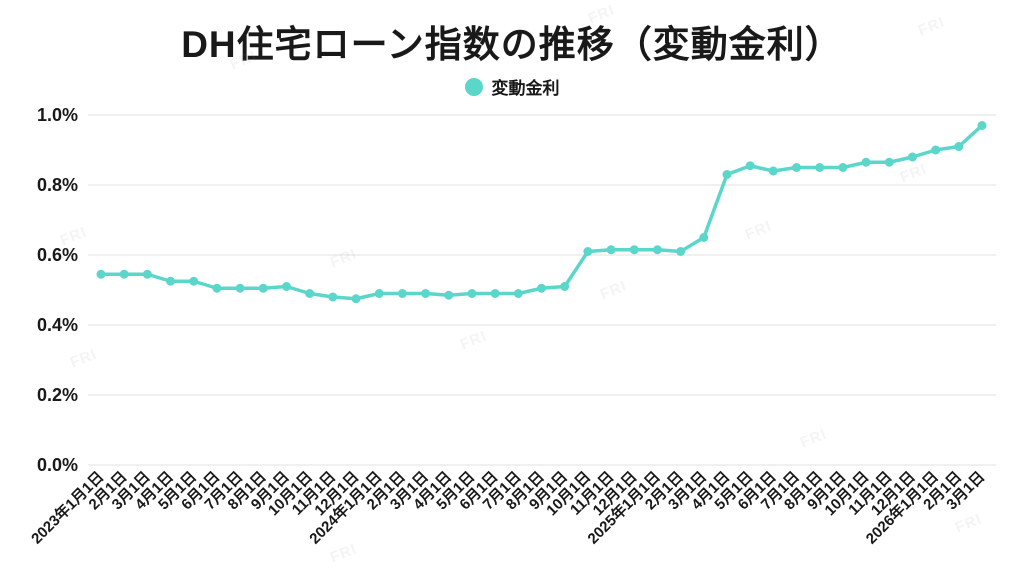  Describe the element at coordinates (57, 325) in the screenshot. I see `y-tick-label: 0.4%` at that location.